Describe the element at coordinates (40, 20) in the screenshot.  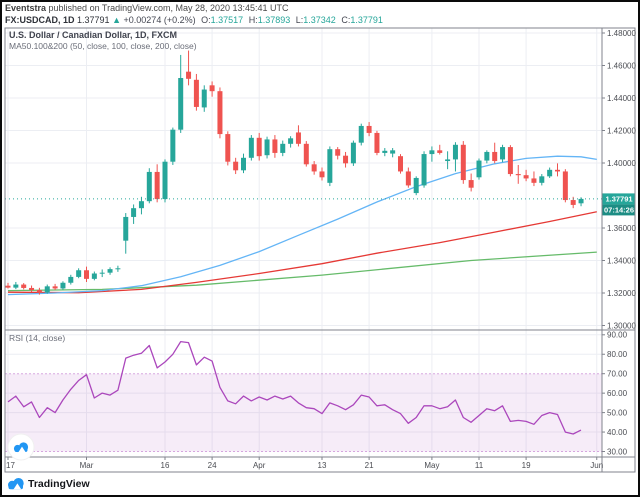
I see `symbol-name: FX:USDCAD, 1D` at that location.